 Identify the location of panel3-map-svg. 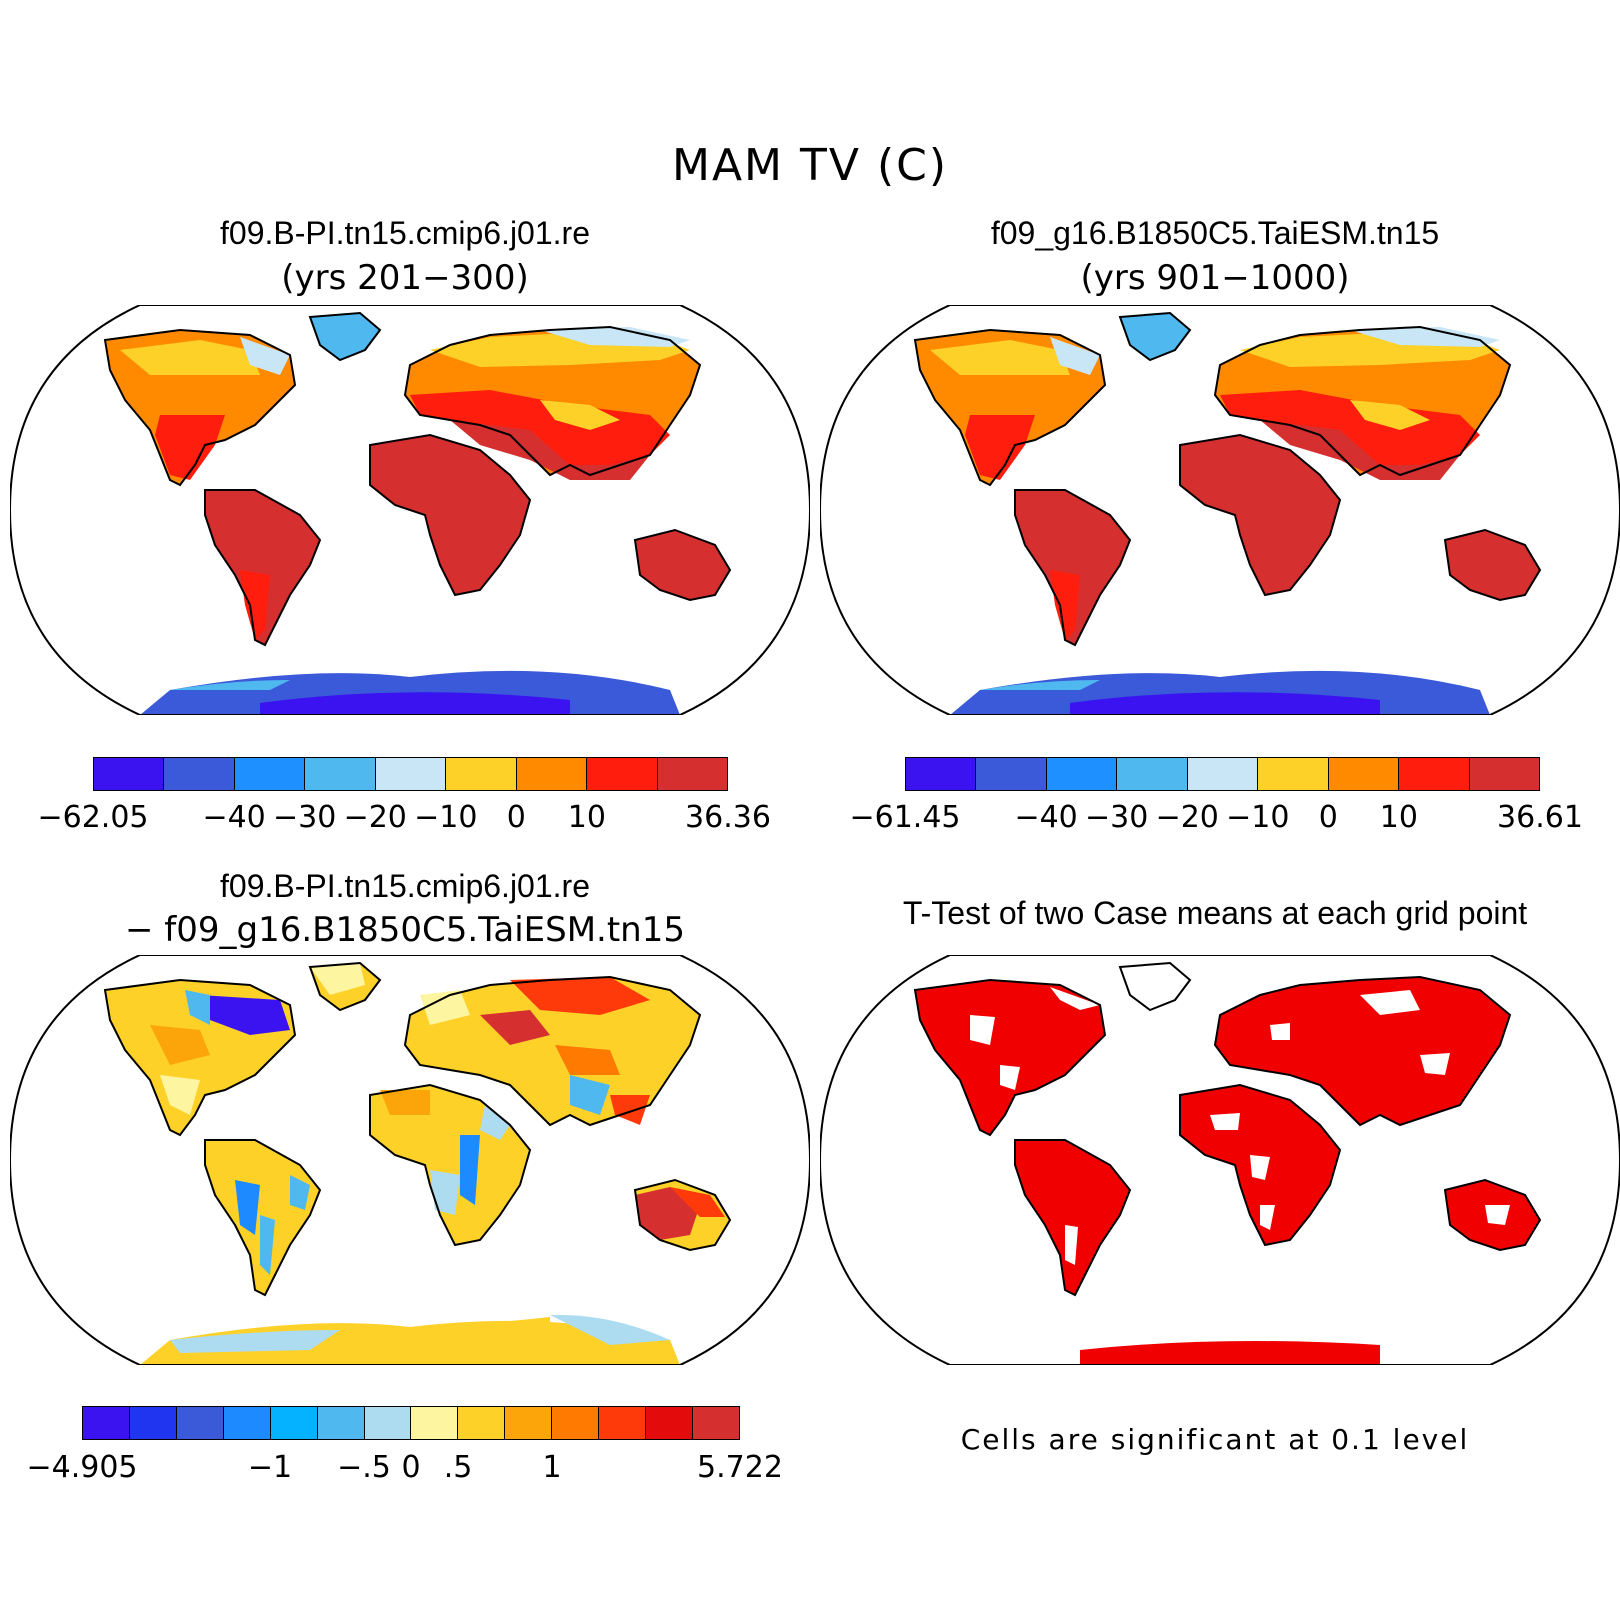
(410, 1160).